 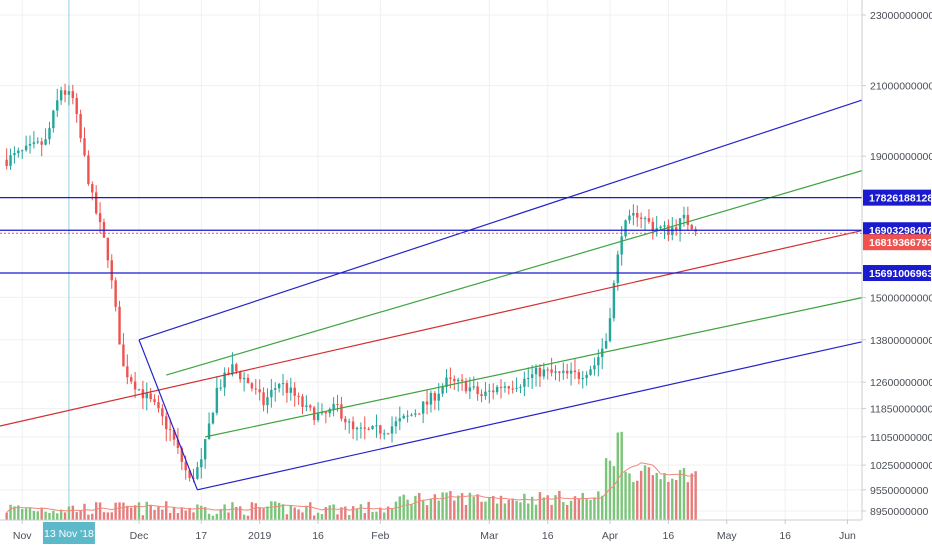 What do you see at coordinates (260, 536) in the screenshot?
I see `time-tick-label: 2019` at bounding box center [260, 536].